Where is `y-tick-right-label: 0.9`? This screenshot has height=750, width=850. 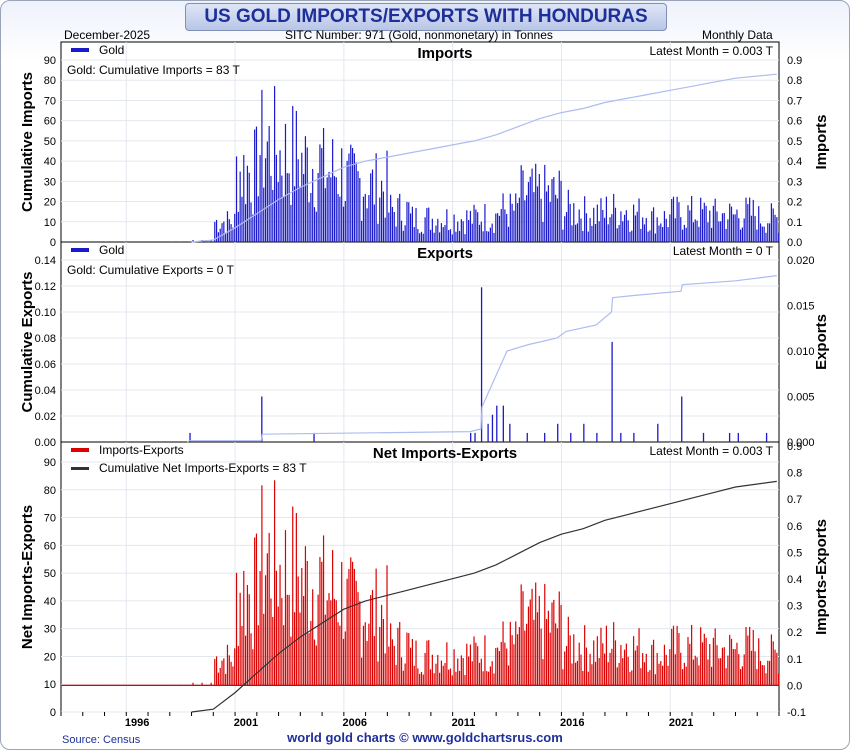
y-tick-right-label: 0.9 is located at coordinates (794, 61).